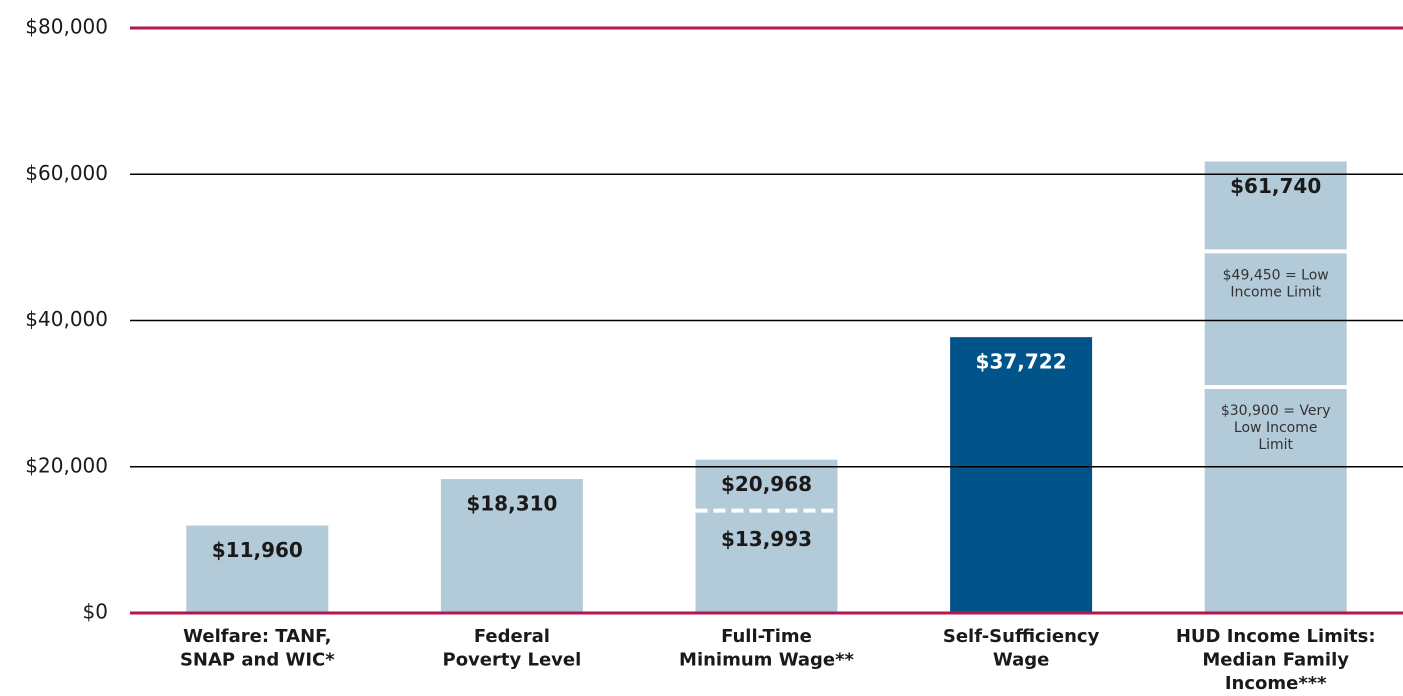 Image resolution: width=1403 pixels, height=696 pixels. I want to click on x-tick-label: Wage, so click(1021, 660).